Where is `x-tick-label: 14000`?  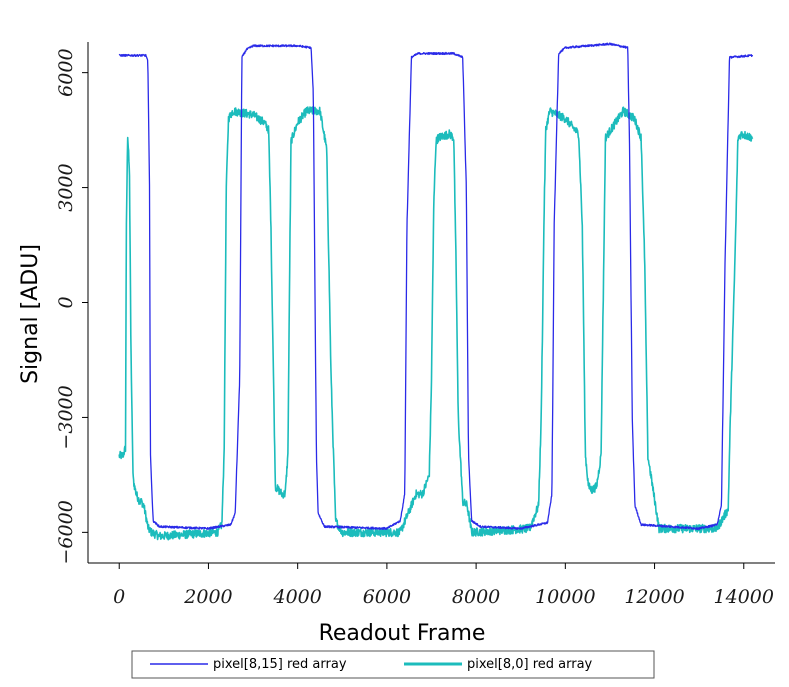 x-tick-label: 14000 is located at coordinates (744, 597).